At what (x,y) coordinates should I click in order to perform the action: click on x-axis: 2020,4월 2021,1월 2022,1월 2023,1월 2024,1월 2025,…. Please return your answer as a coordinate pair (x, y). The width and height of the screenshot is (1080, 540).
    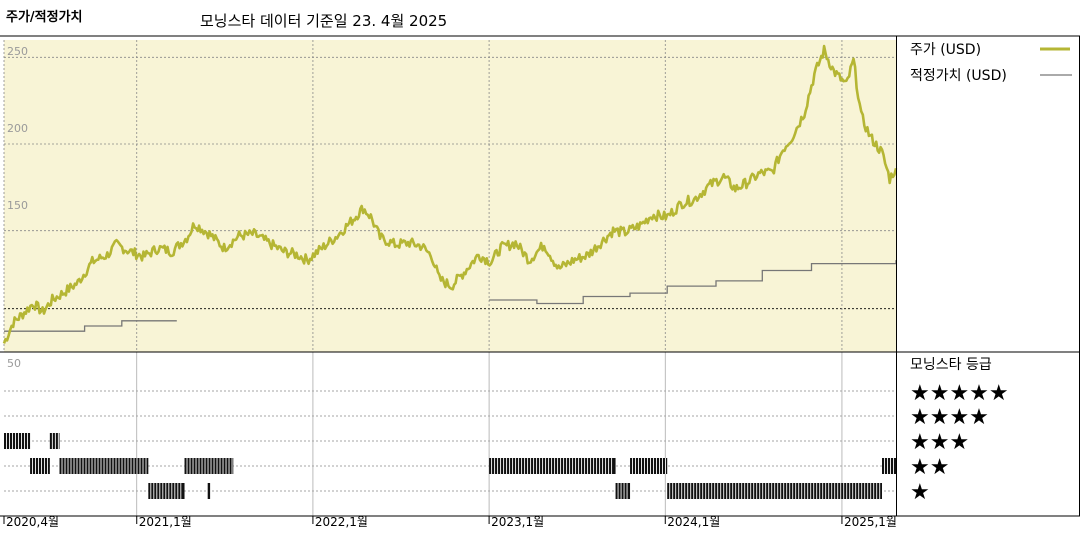
    Looking at the image, I should click on (450, 522).